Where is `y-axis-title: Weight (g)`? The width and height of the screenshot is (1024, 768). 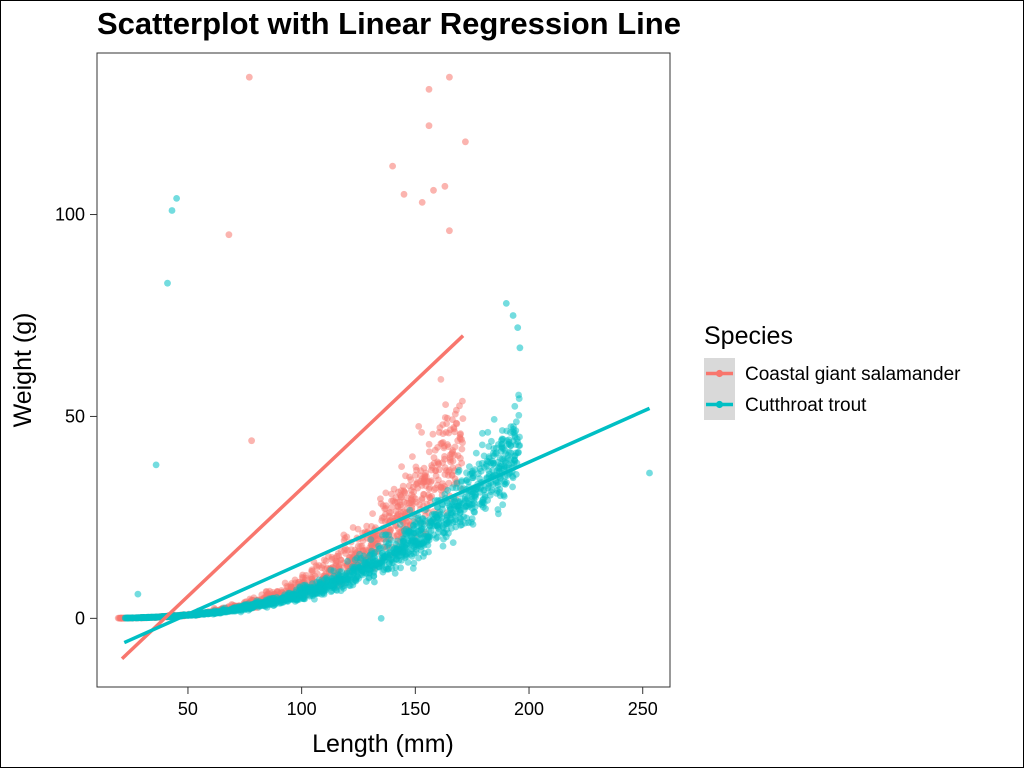
y-axis-title: Weight (g) is located at coordinates (23, 370).